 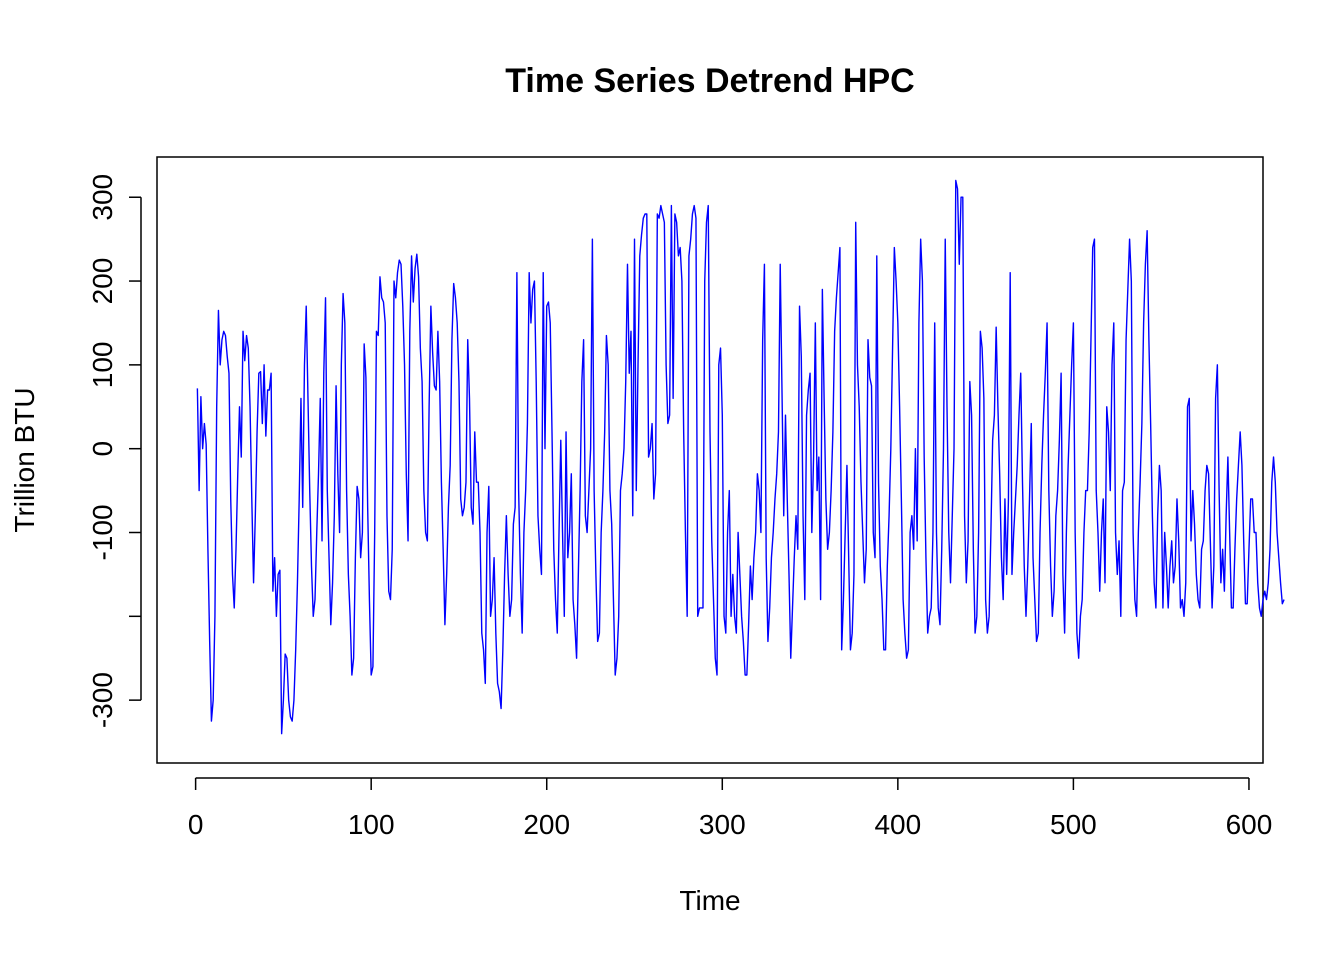 I want to click on x-tick-label: 600, so click(x=1249, y=824).